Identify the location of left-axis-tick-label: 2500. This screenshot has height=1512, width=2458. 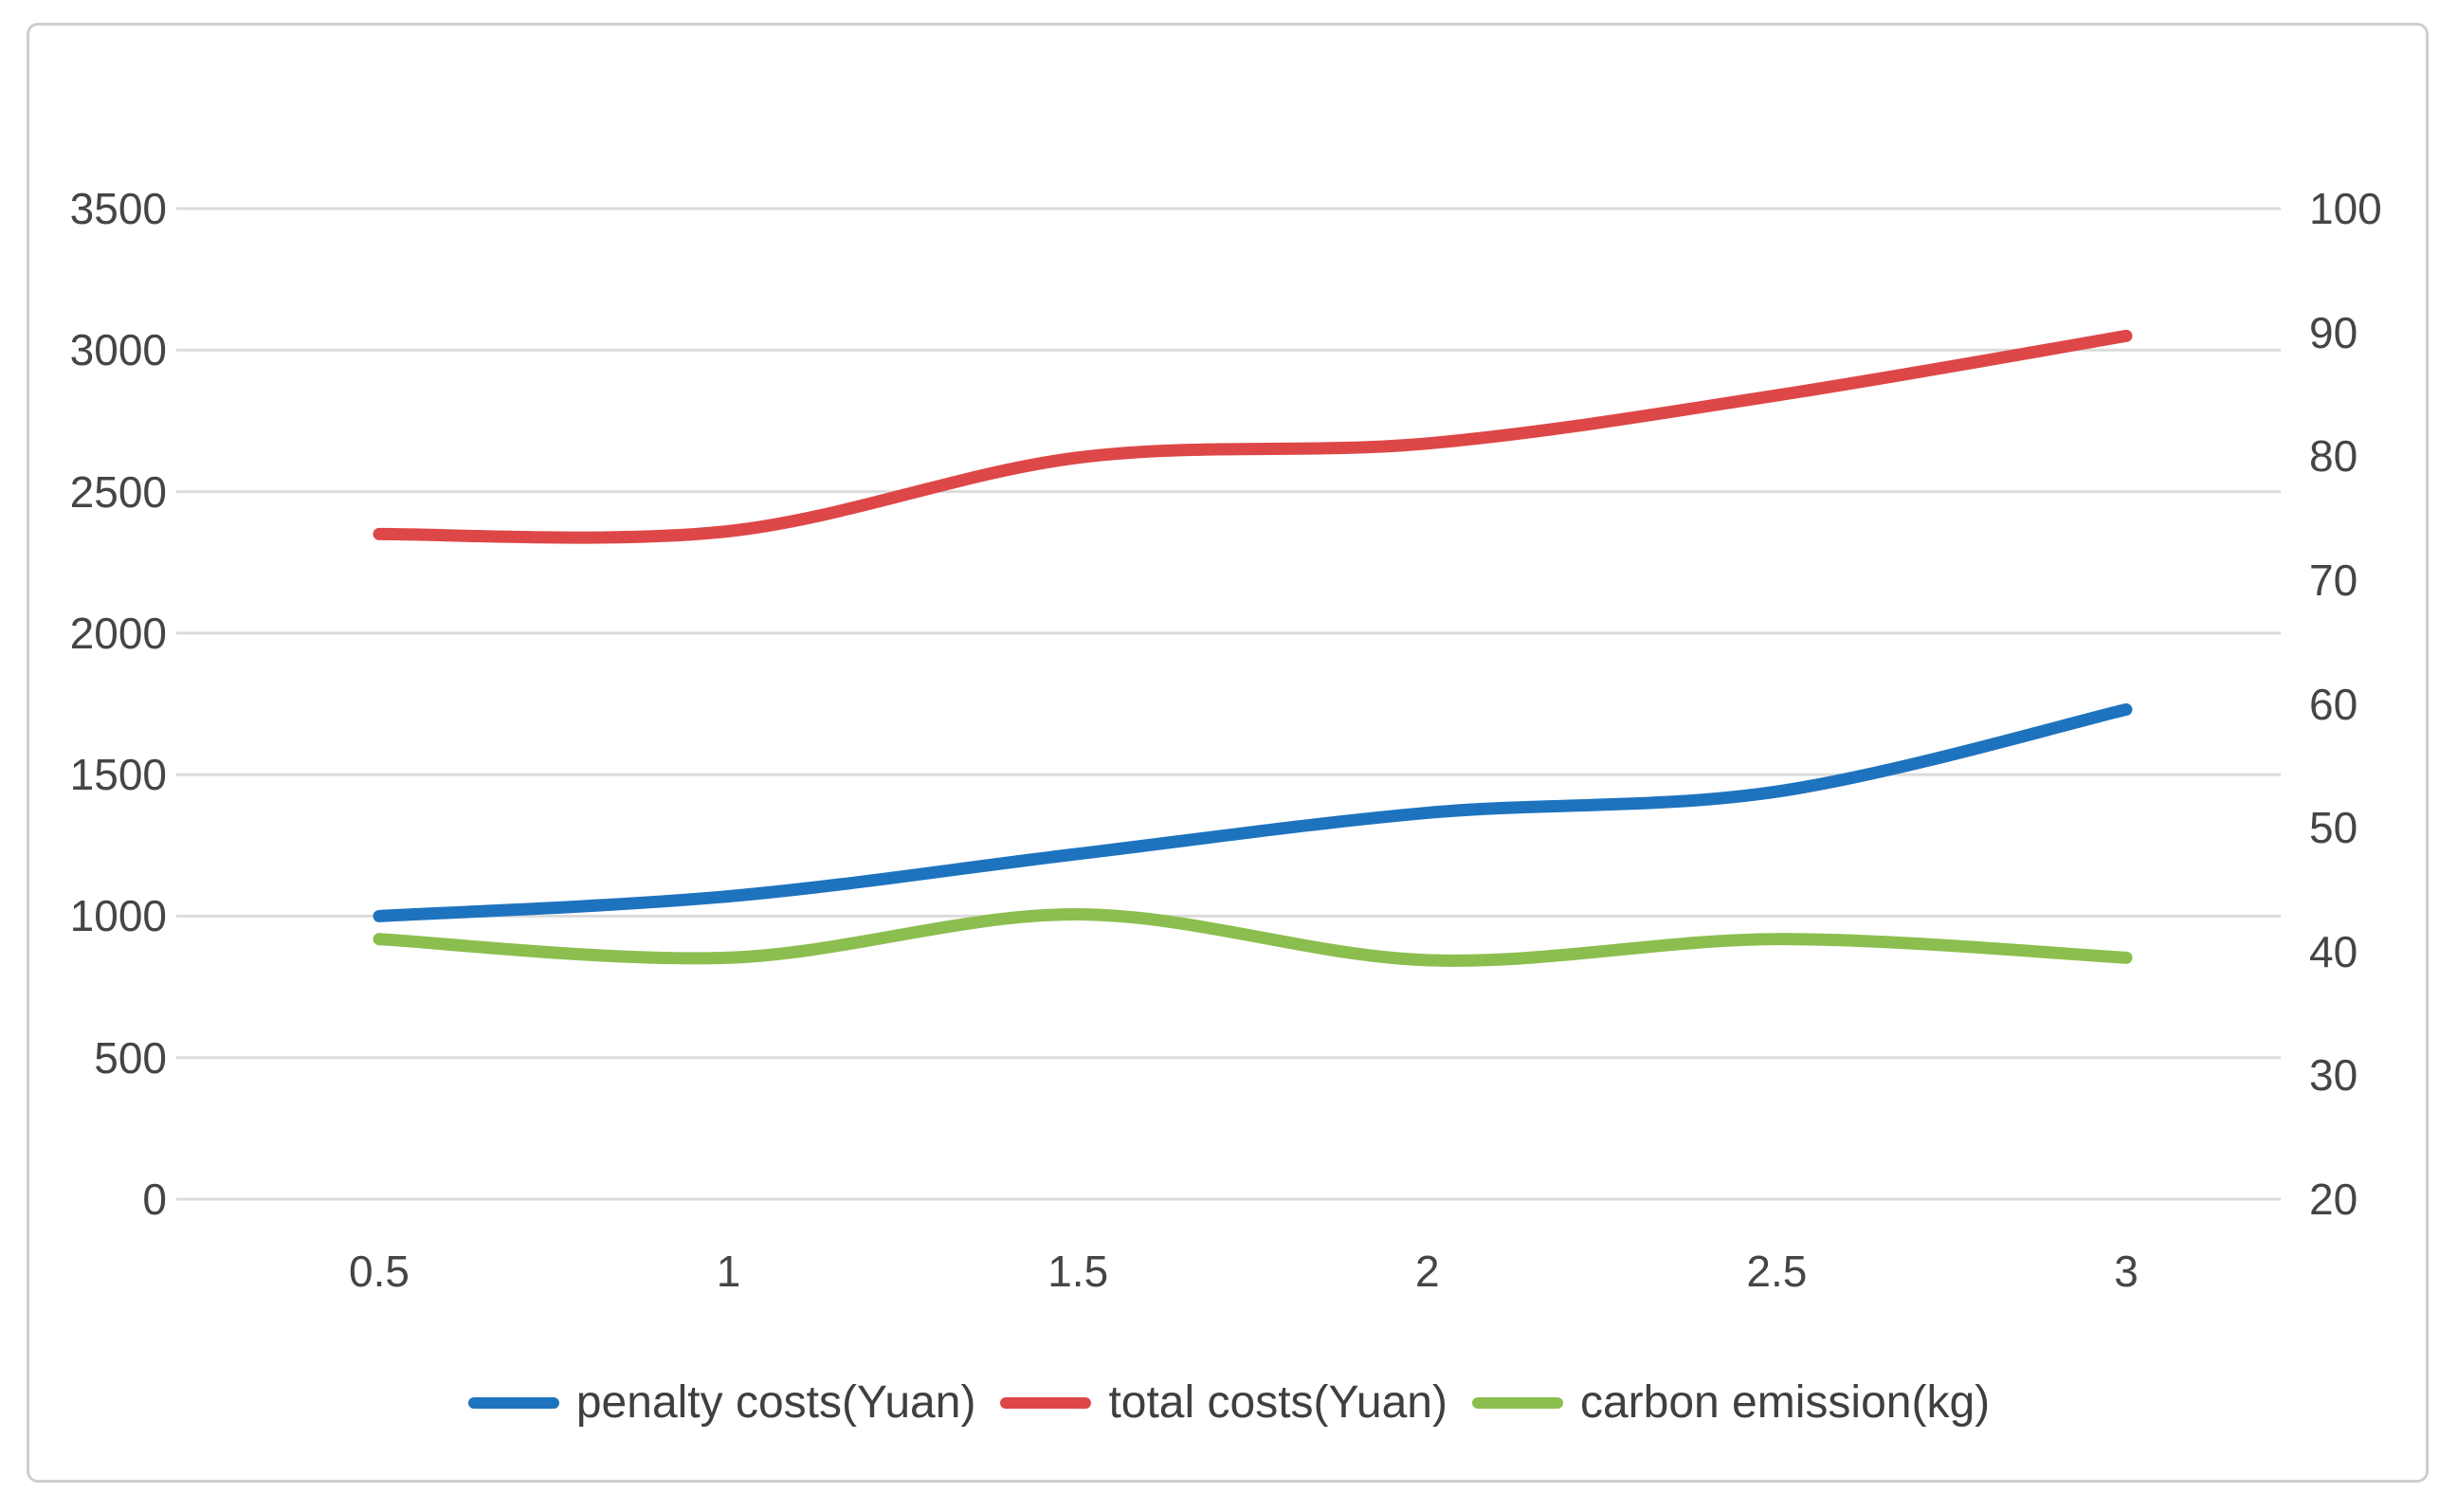
(118, 492).